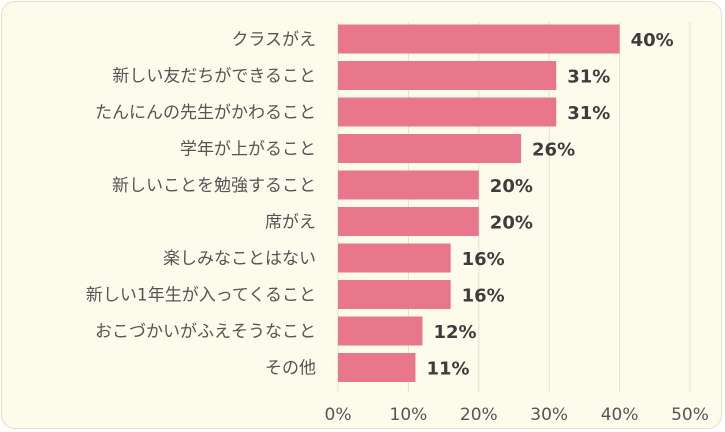 The height and width of the screenshot is (432, 725). What do you see at coordinates (214, 77) in the screenshot?
I see `category-label: 新しい友だちができること` at bounding box center [214, 77].